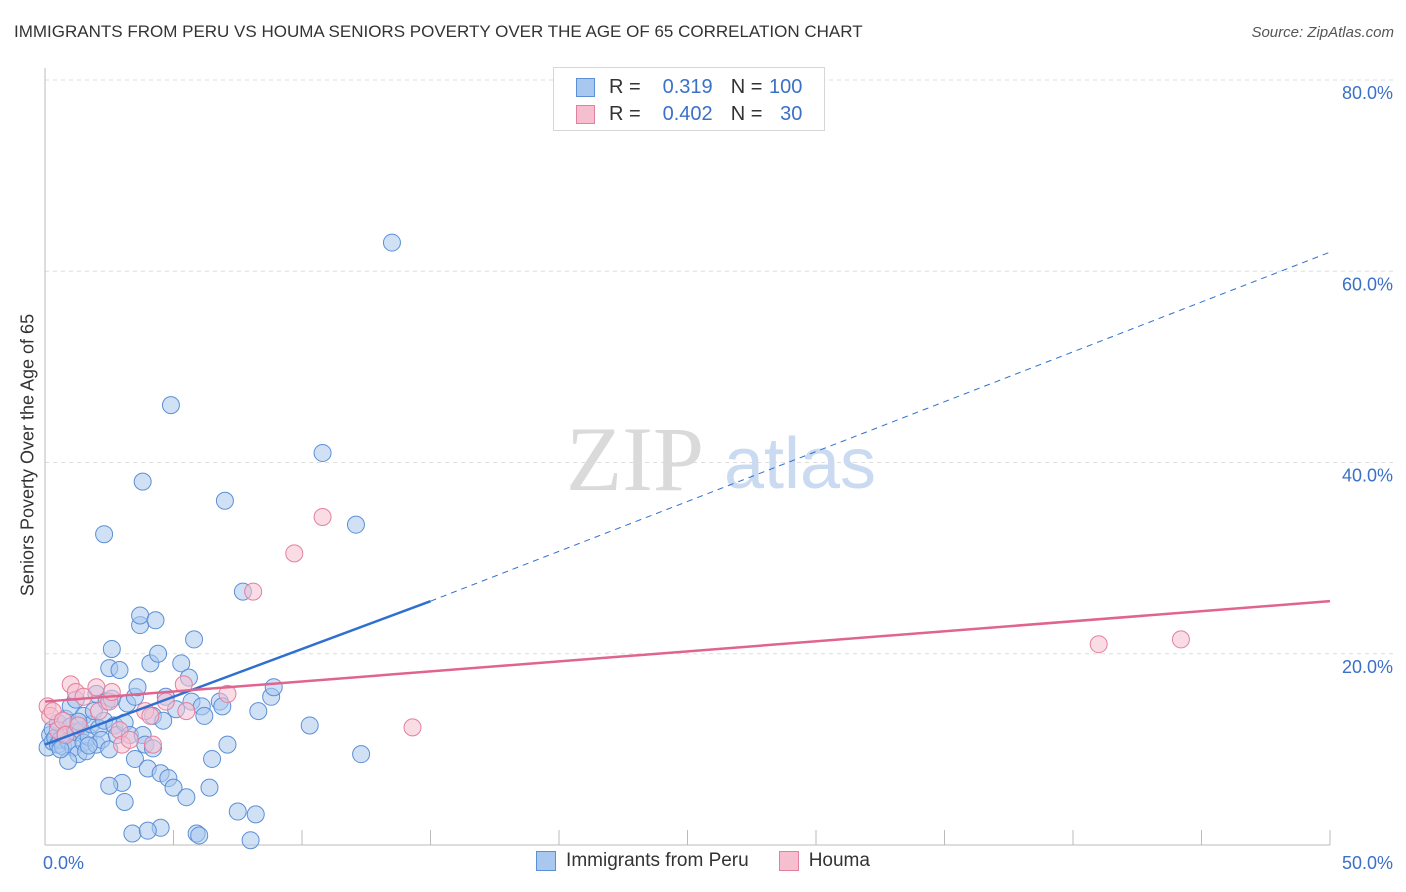 This screenshot has height=892, width=1406. Describe the element at coordinates (63, 863) in the screenshot. I see `x-tick-label: 0.0%` at that location.